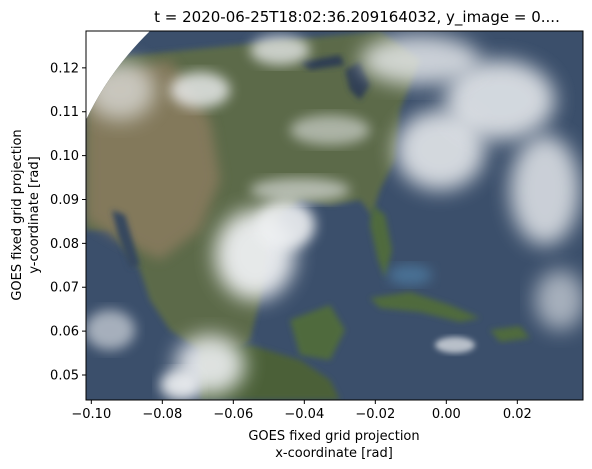  I want to click on x-axis-label-line1: GOES fixed grid projection, so click(333, 436).